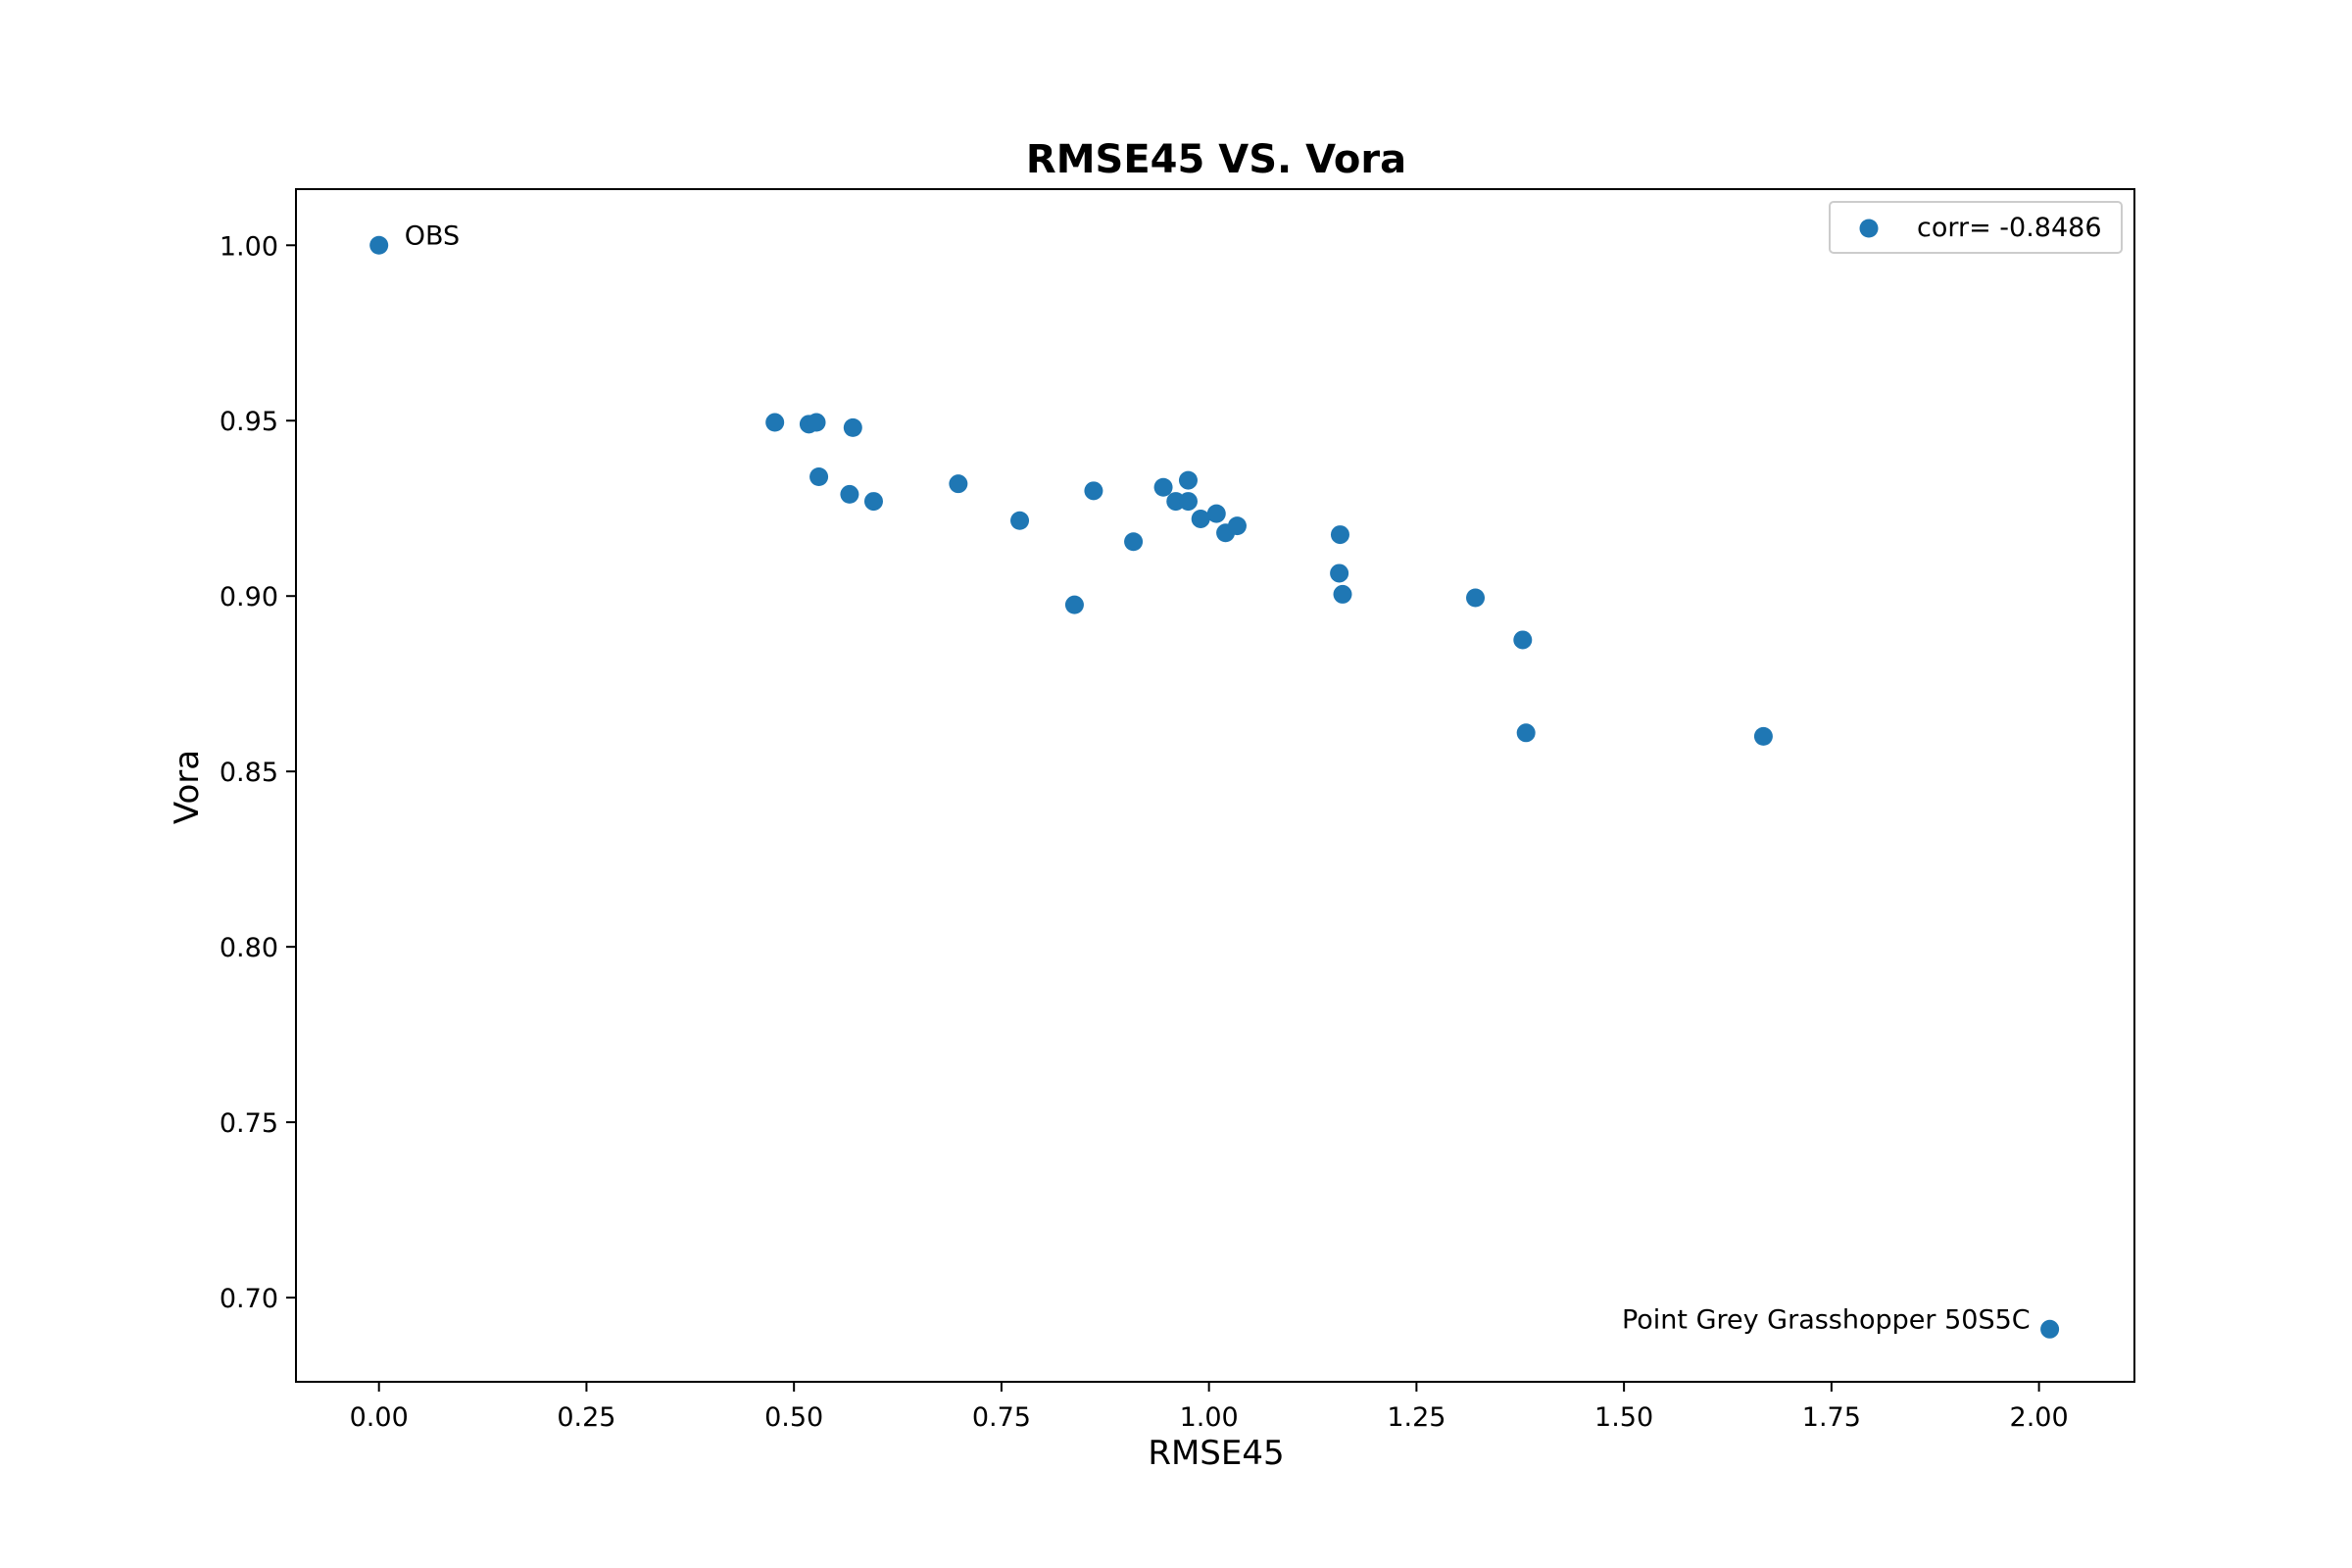 This screenshot has height=1568, width=2352. What do you see at coordinates (249, 948) in the screenshot?
I see `y-tick-label: 0.80` at bounding box center [249, 948].